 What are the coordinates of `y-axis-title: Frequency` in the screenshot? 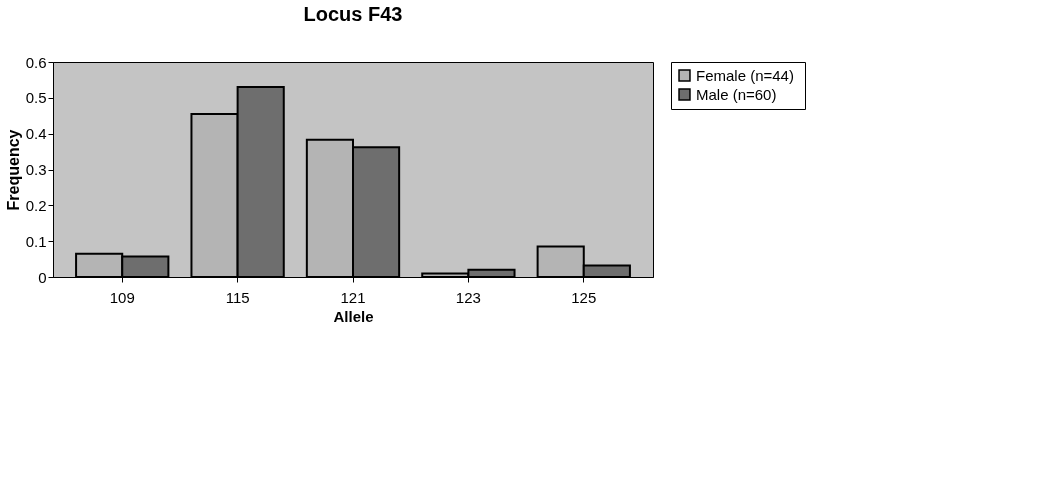 It's located at (13, 170).